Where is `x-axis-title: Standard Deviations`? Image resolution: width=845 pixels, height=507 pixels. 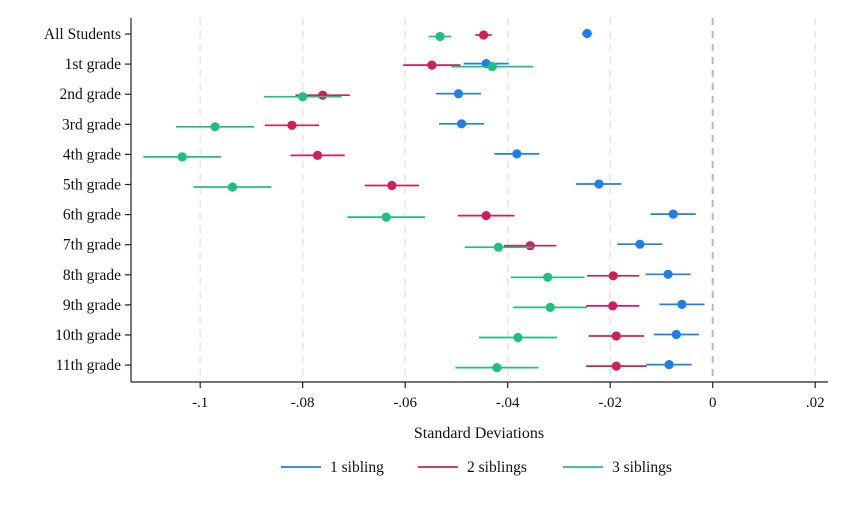
x-axis-title: Standard Deviations is located at coordinates (479, 433).